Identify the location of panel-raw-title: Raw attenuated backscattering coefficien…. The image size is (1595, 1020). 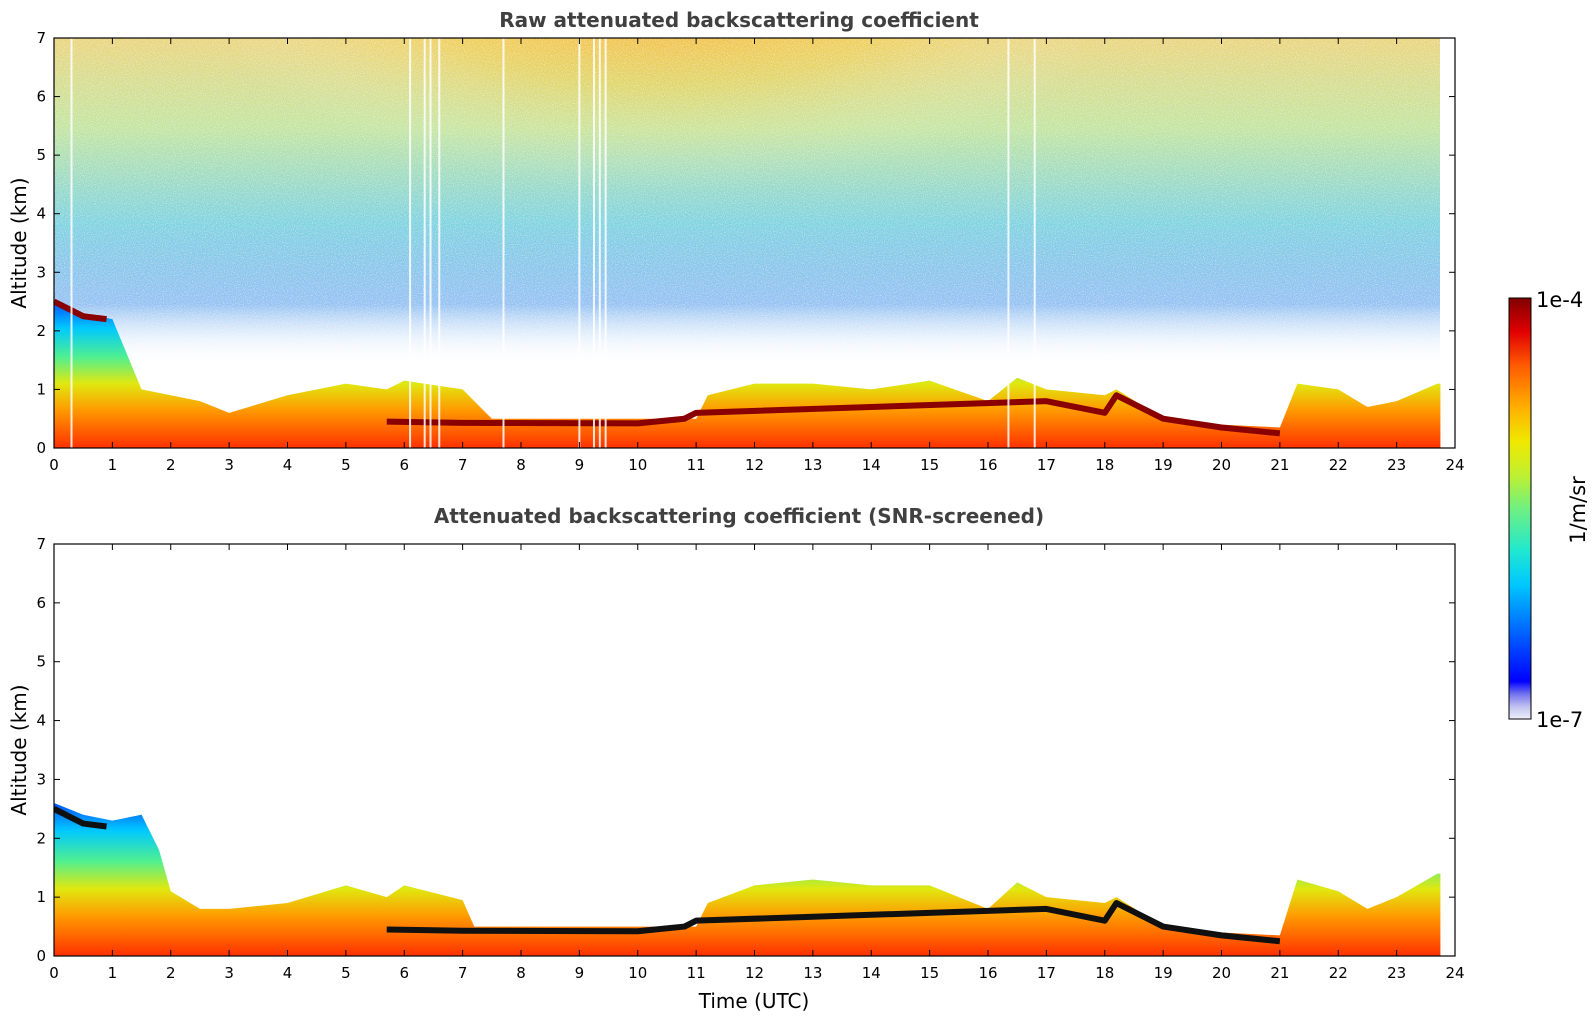
(739, 20).